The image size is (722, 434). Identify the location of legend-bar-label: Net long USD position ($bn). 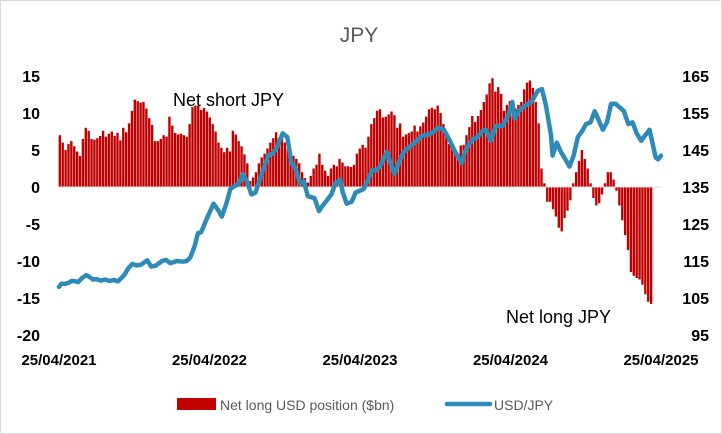
(307, 405).